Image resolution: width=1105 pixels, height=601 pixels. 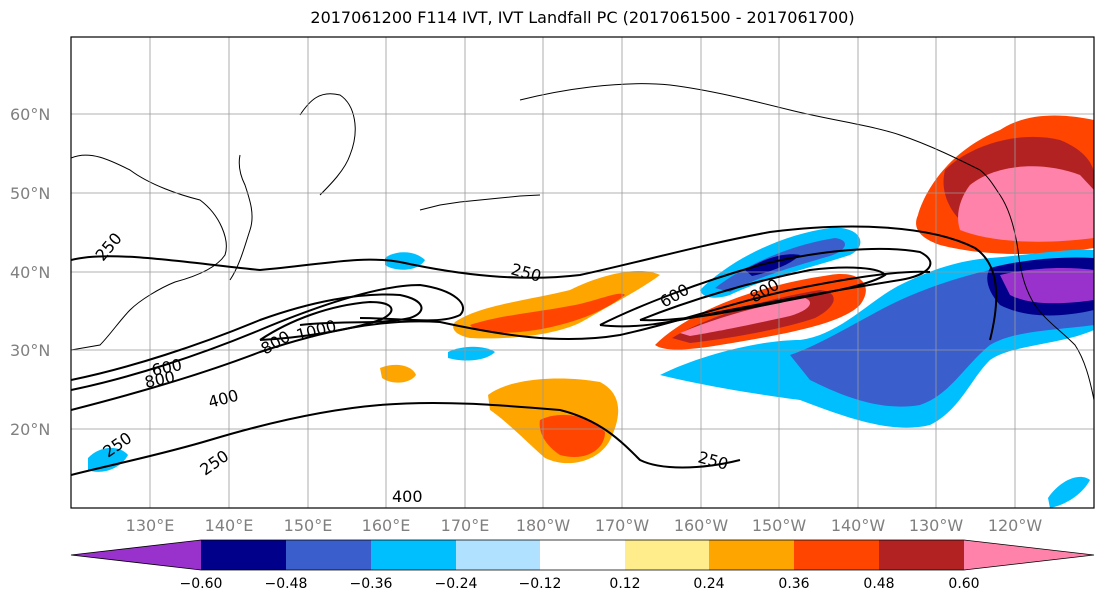 I want to click on latitude-label: 30°N, so click(x=30, y=350).